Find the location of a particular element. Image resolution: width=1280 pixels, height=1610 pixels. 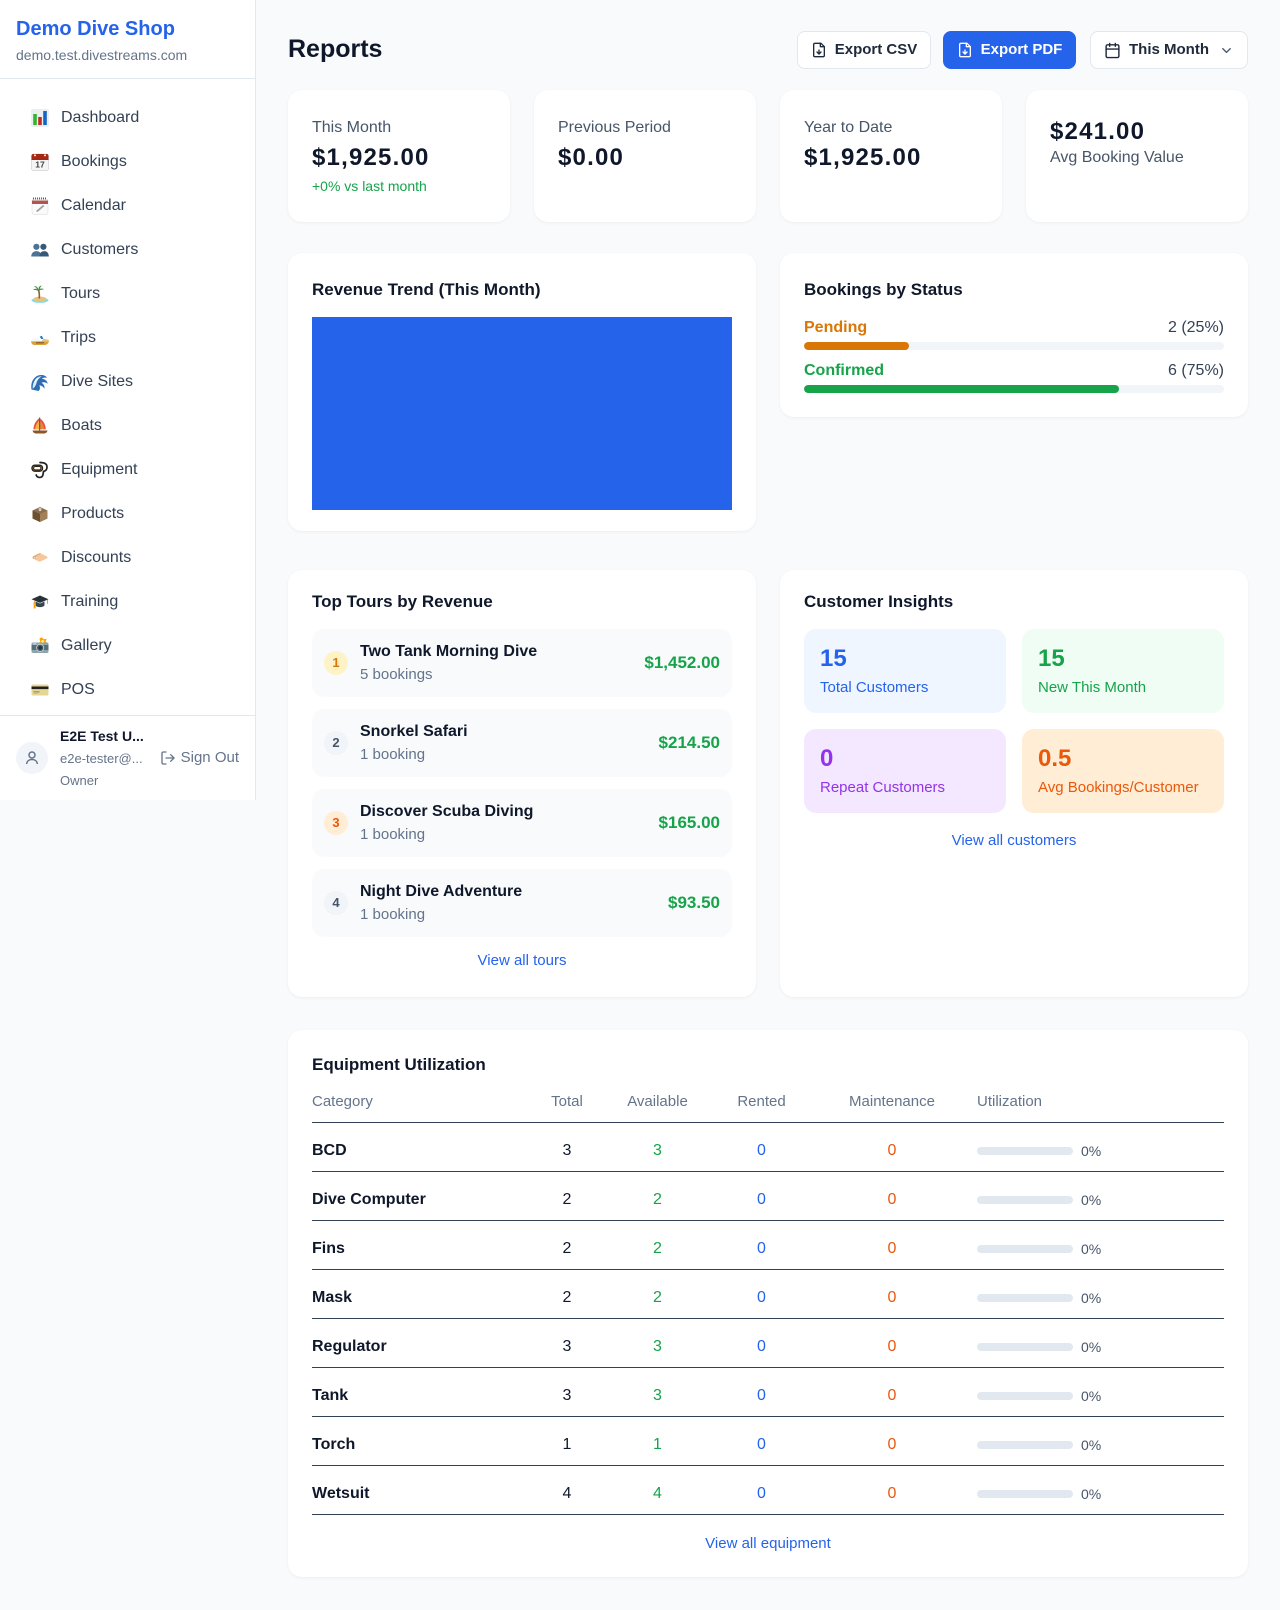

svg-text: 17 is located at coordinates (40, 165).